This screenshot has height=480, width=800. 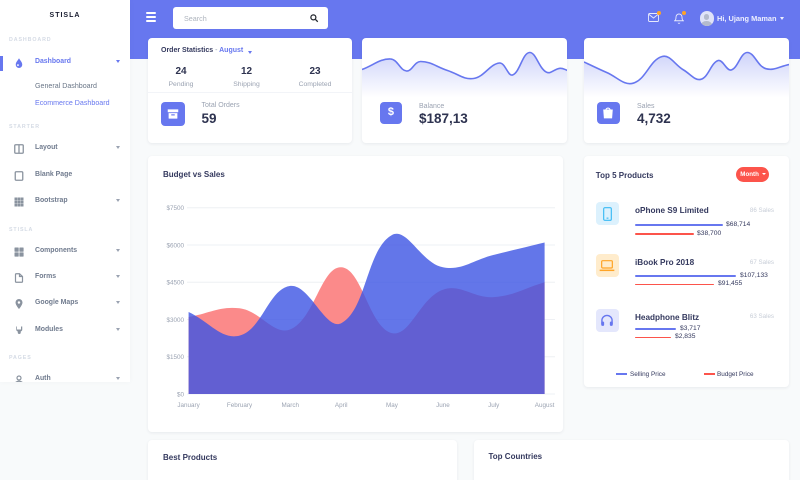 What do you see at coordinates (188, 405) in the screenshot?
I see `svg-text: January` at bounding box center [188, 405].